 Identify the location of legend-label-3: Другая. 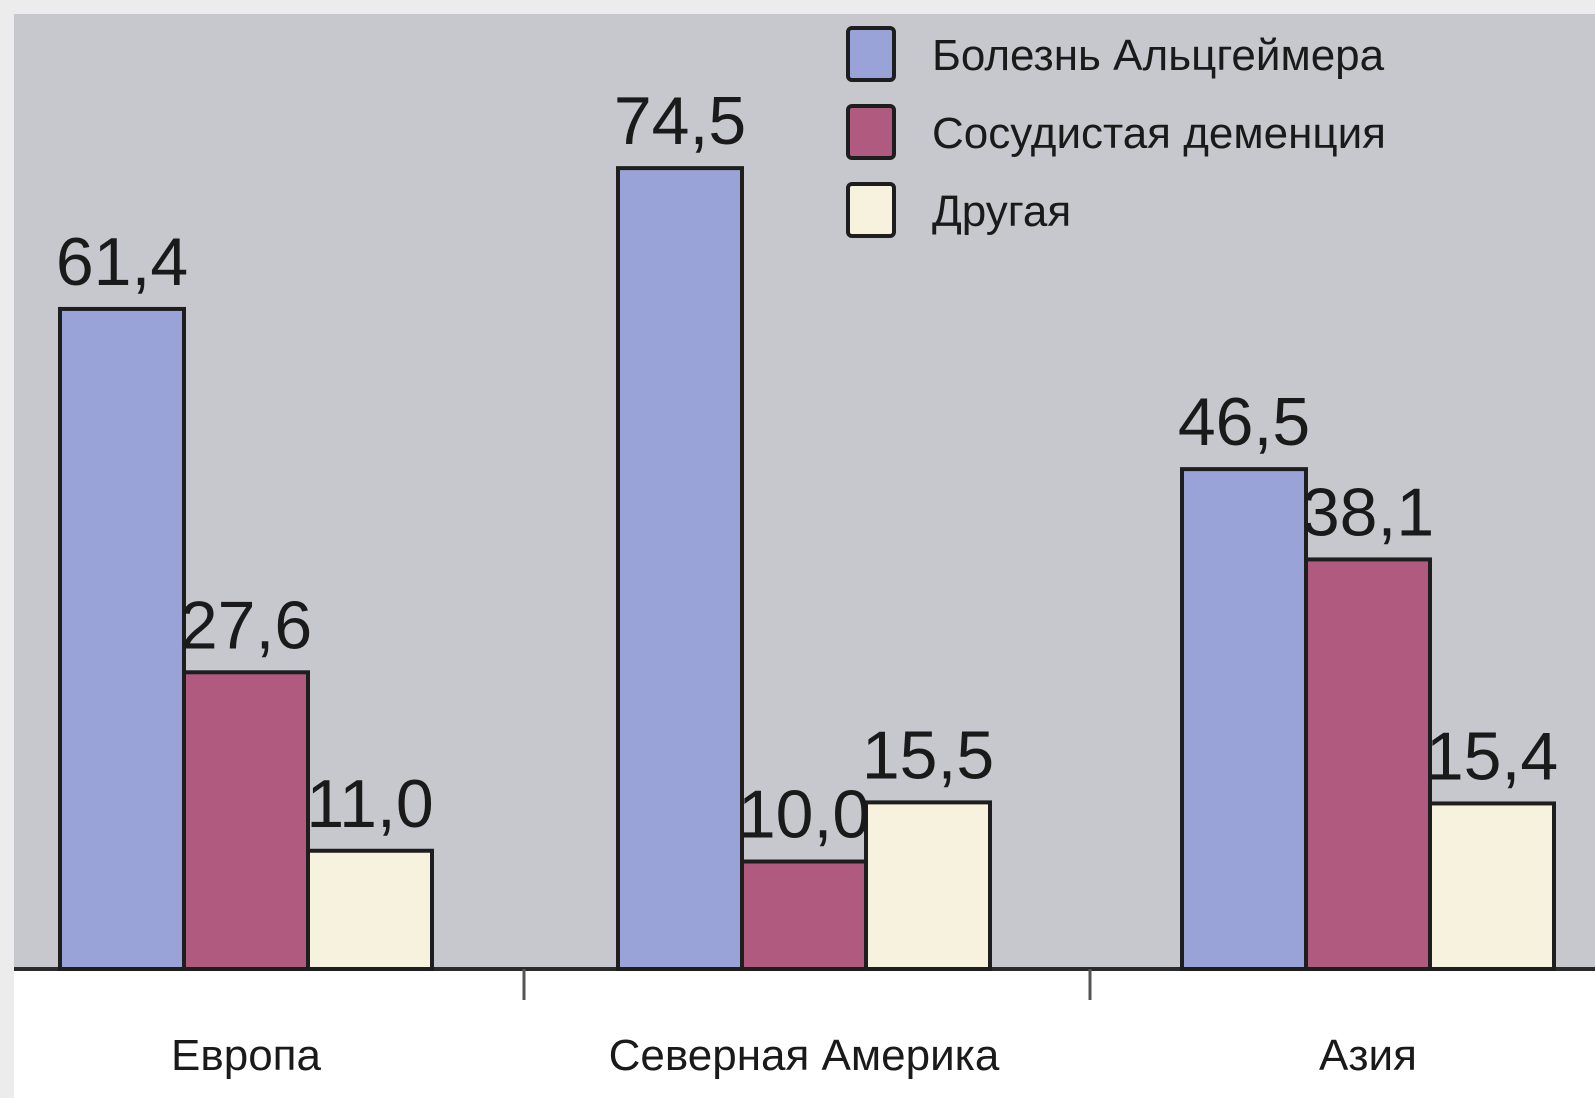
(1001, 211).